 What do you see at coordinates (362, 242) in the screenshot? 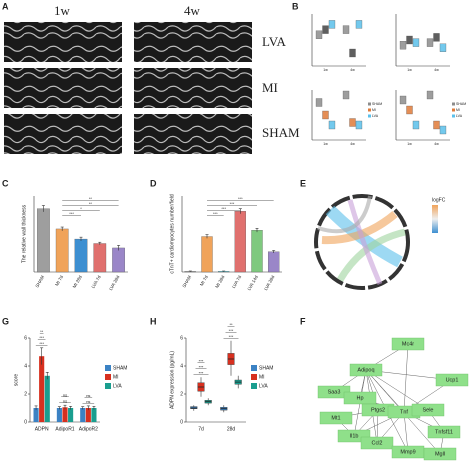
I see `chord-ring` at bounding box center [362, 242].